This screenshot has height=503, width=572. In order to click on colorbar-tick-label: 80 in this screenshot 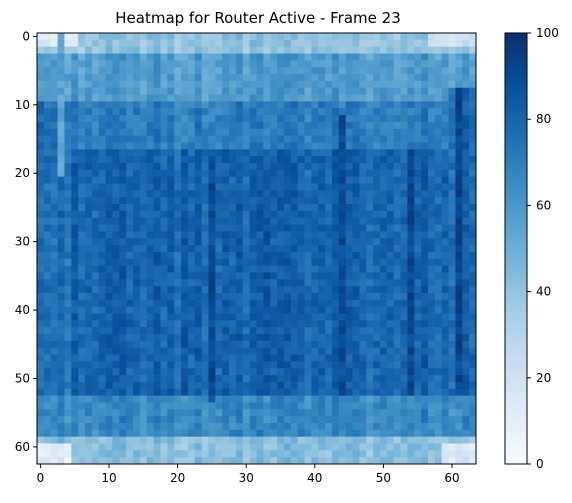, I will do `click(543, 119)`.